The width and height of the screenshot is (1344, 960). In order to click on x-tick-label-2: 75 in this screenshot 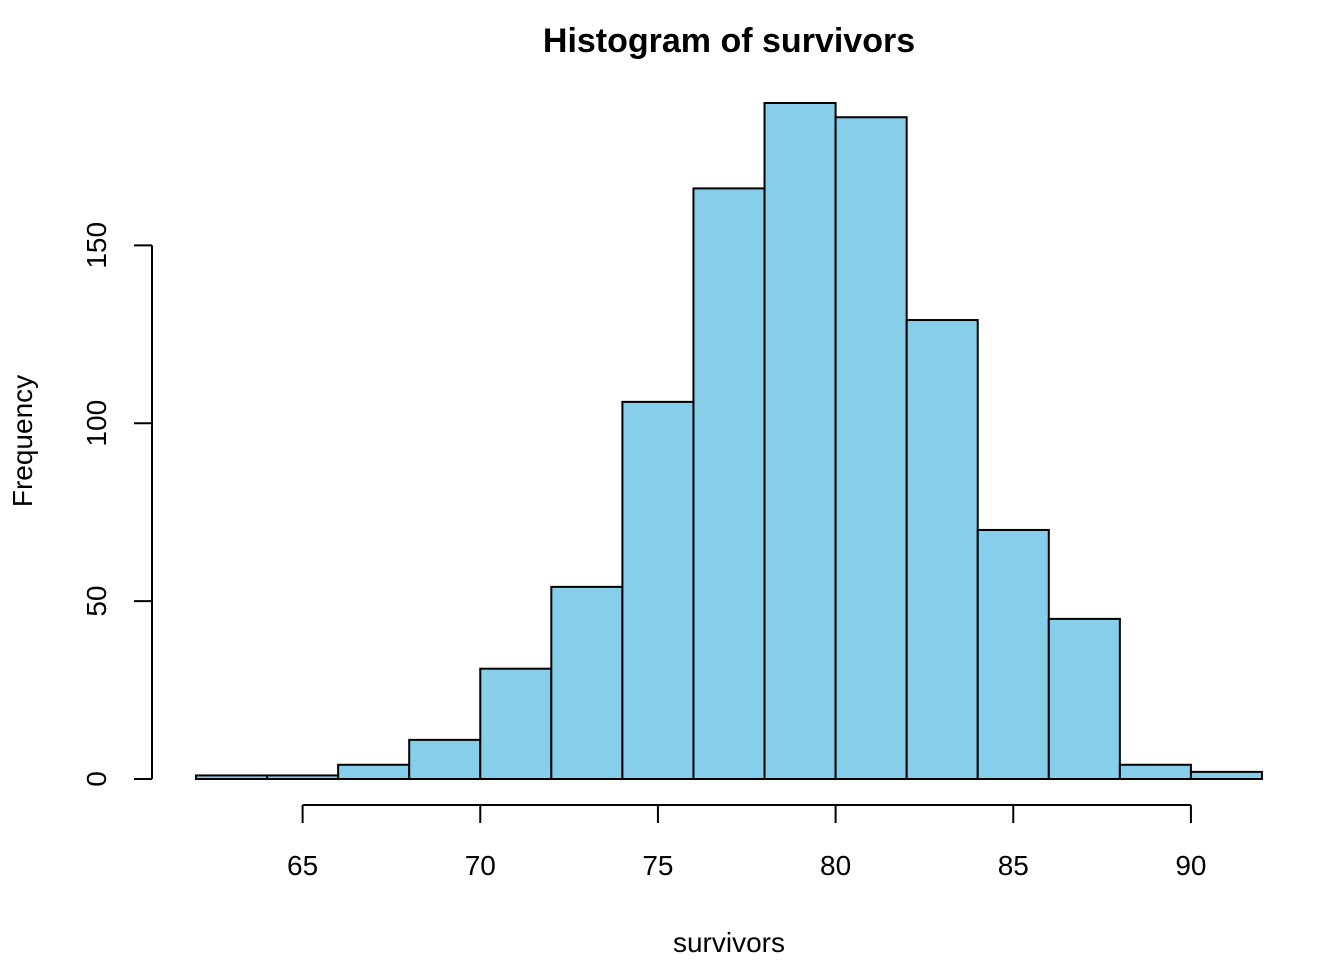, I will do `click(657, 865)`.